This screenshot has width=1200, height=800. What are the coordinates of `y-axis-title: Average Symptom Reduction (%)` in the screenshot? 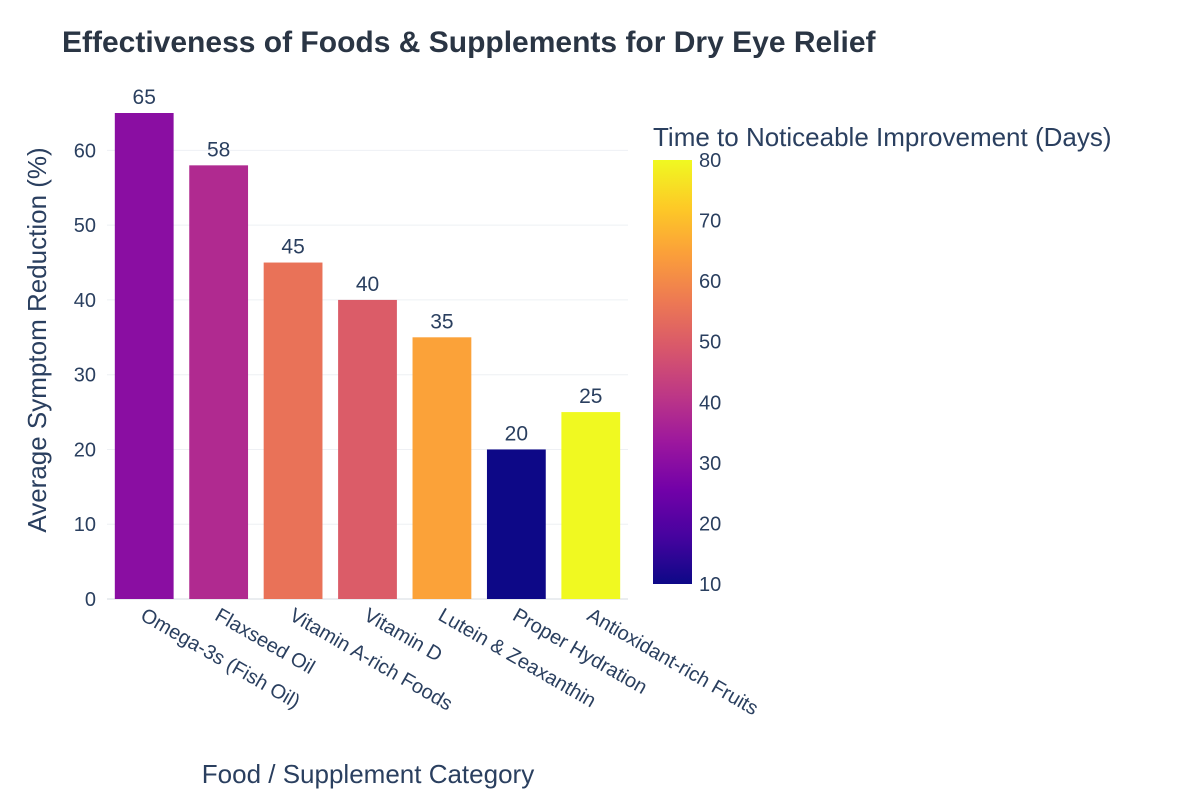 It's located at (37, 339).